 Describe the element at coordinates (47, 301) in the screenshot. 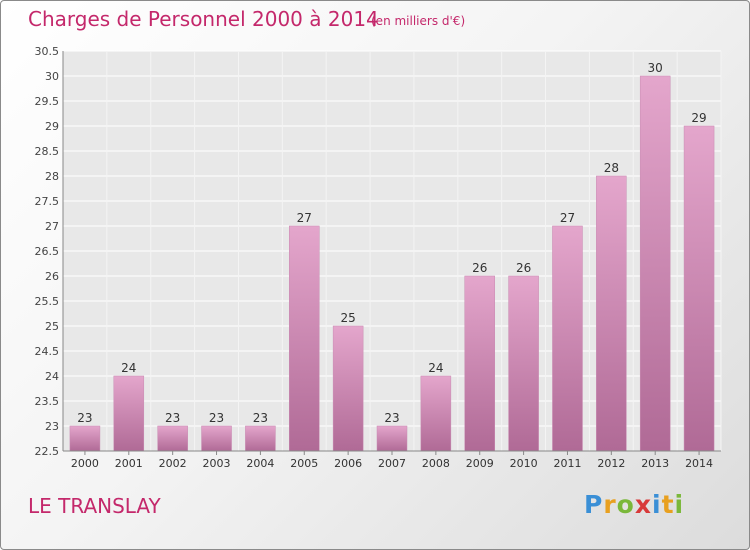

I see `y-tick-label: 25.5` at that location.